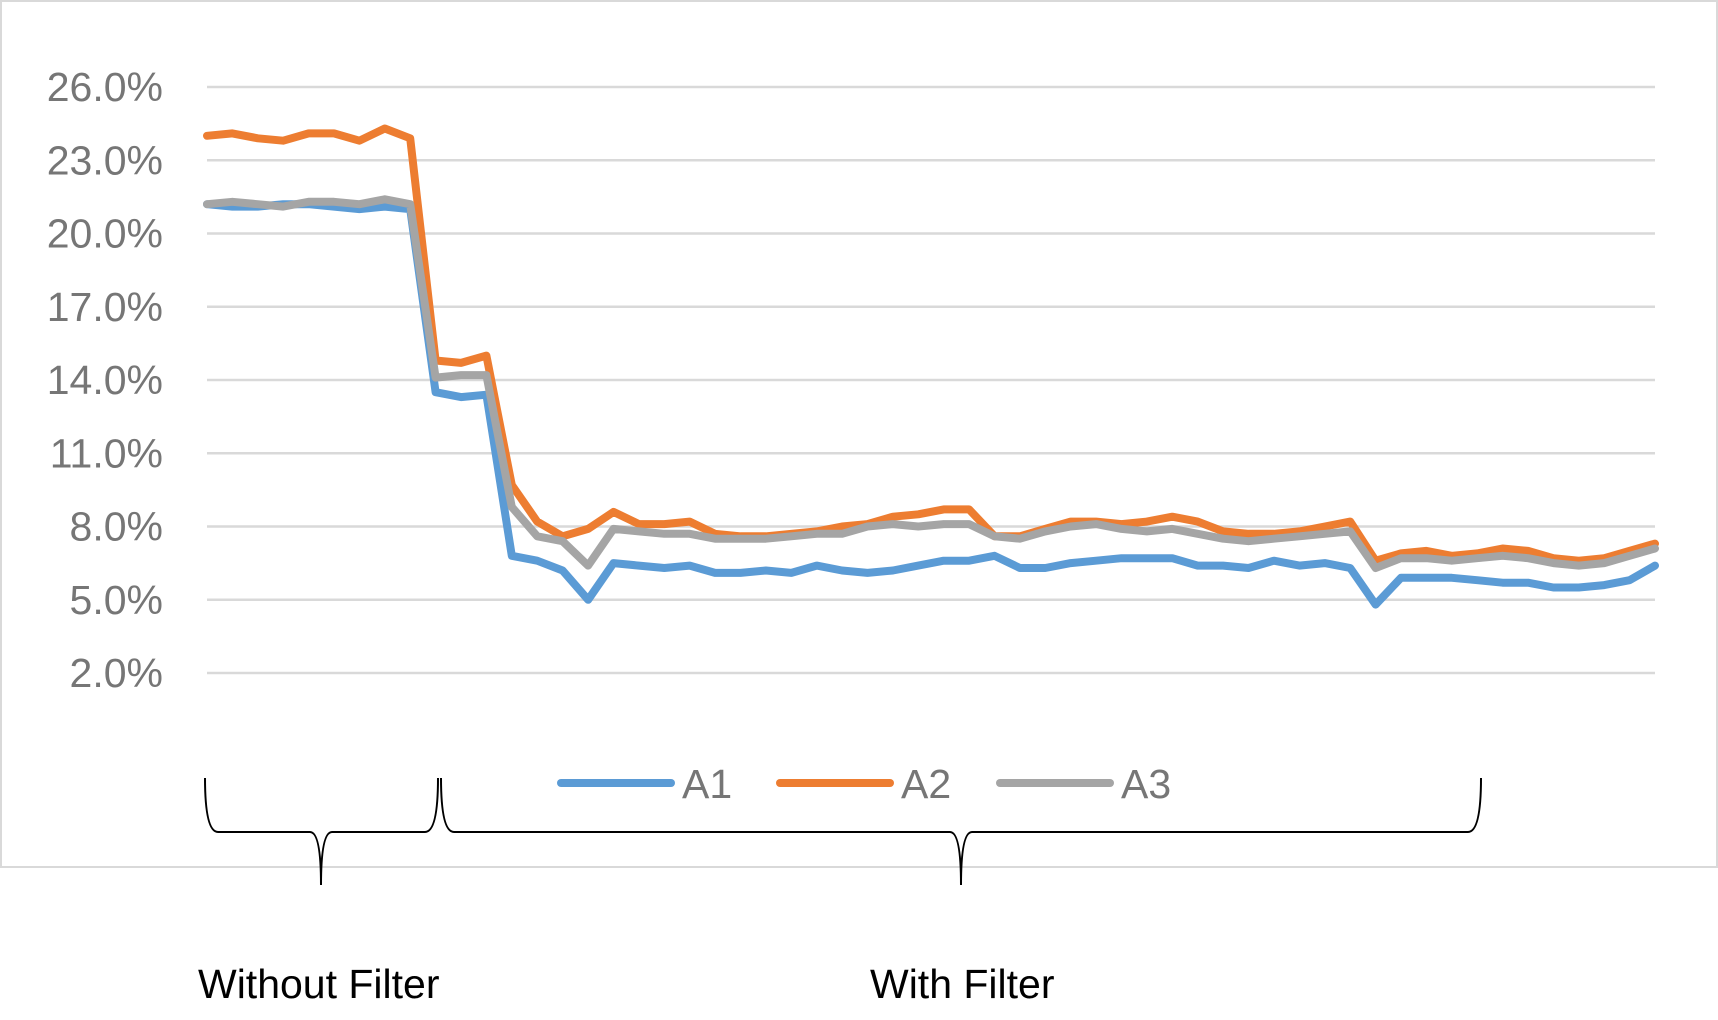  What do you see at coordinates (116, 527) in the screenshot?
I see `y-tick-label: 8.0%` at bounding box center [116, 527].